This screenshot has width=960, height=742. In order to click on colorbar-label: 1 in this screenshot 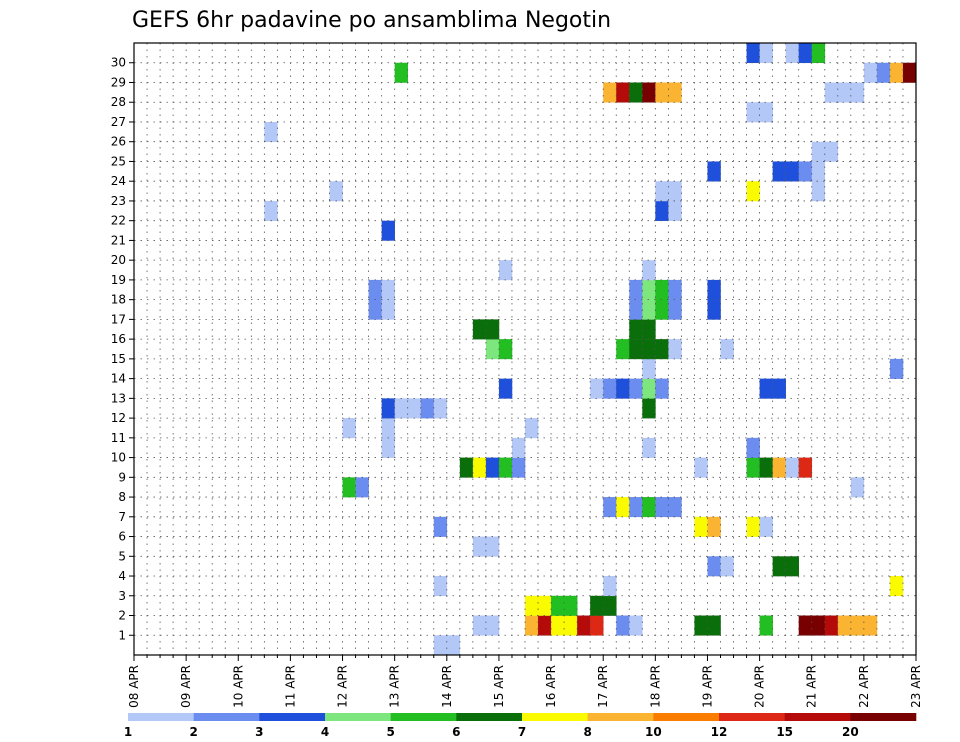, I will do `click(128, 732)`.